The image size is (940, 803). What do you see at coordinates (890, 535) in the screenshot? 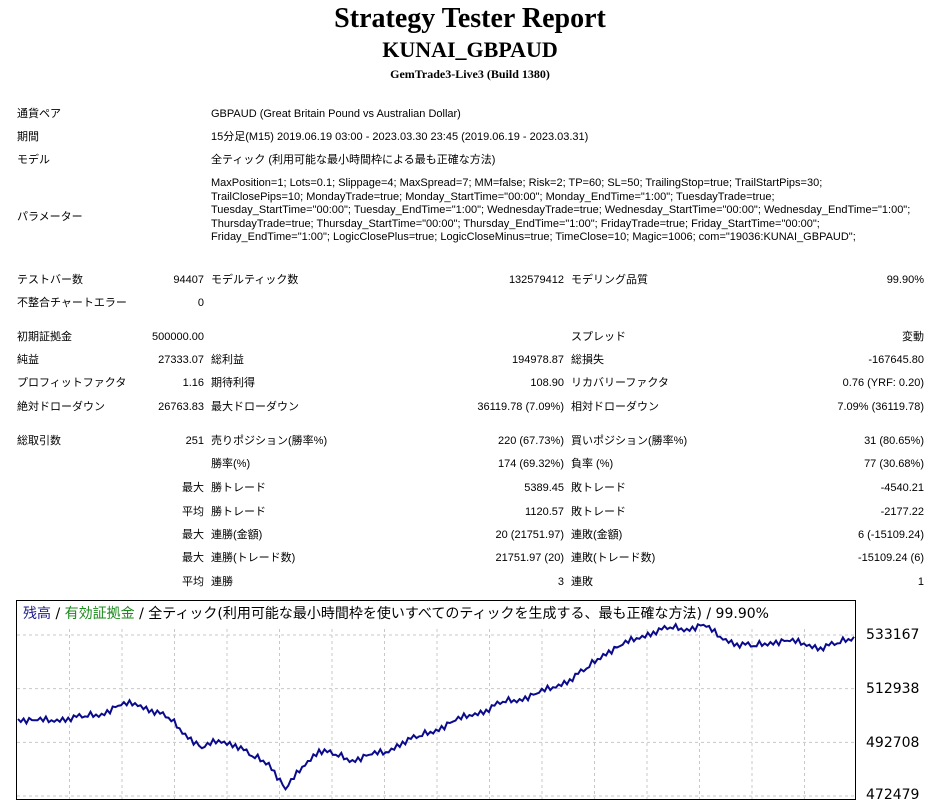
I see `max-cons-loss-value: 6 (-15109.24)` at bounding box center [890, 535].